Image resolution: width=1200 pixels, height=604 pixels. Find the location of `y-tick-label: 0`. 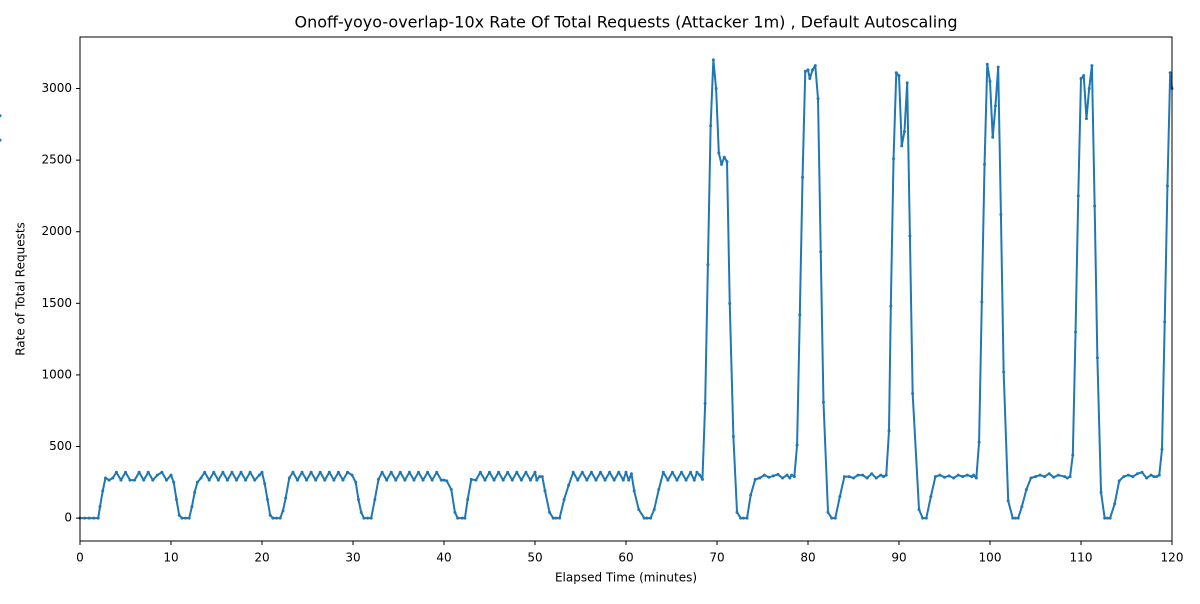

y-tick-label: 0 is located at coordinates (68, 518).